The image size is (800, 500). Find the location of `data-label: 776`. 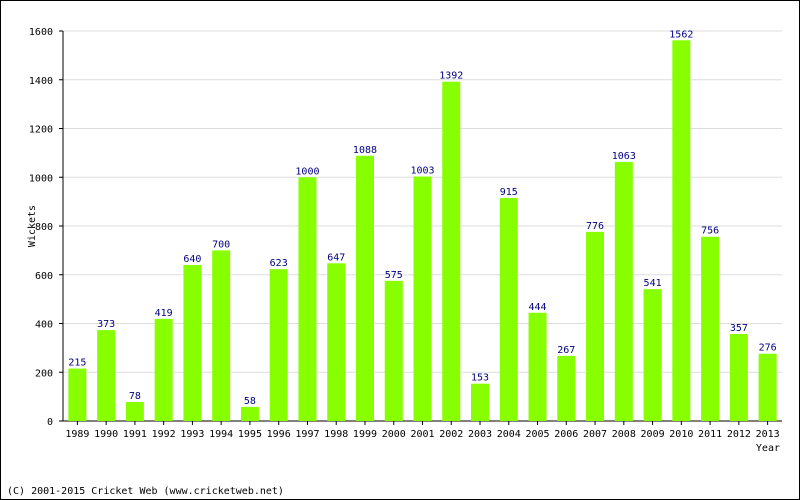

data-label: 776 is located at coordinates (595, 226).